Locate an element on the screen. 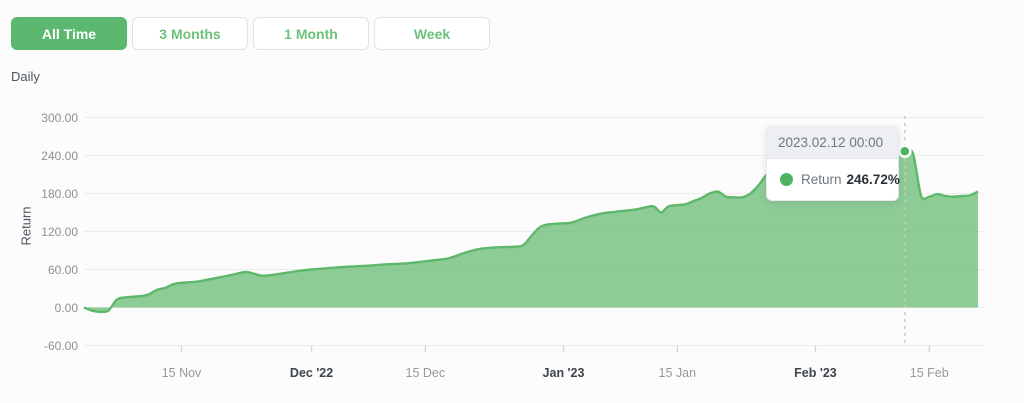  tooltip-series-label: Return is located at coordinates (821, 179).